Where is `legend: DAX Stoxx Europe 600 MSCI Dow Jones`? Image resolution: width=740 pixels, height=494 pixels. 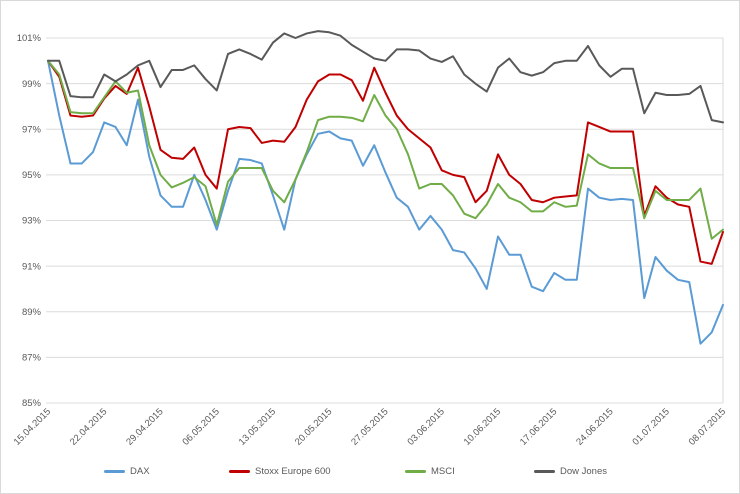 legend: DAX Stoxx Europe 600 MSCI Dow Jones is located at coordinates (370, 473).